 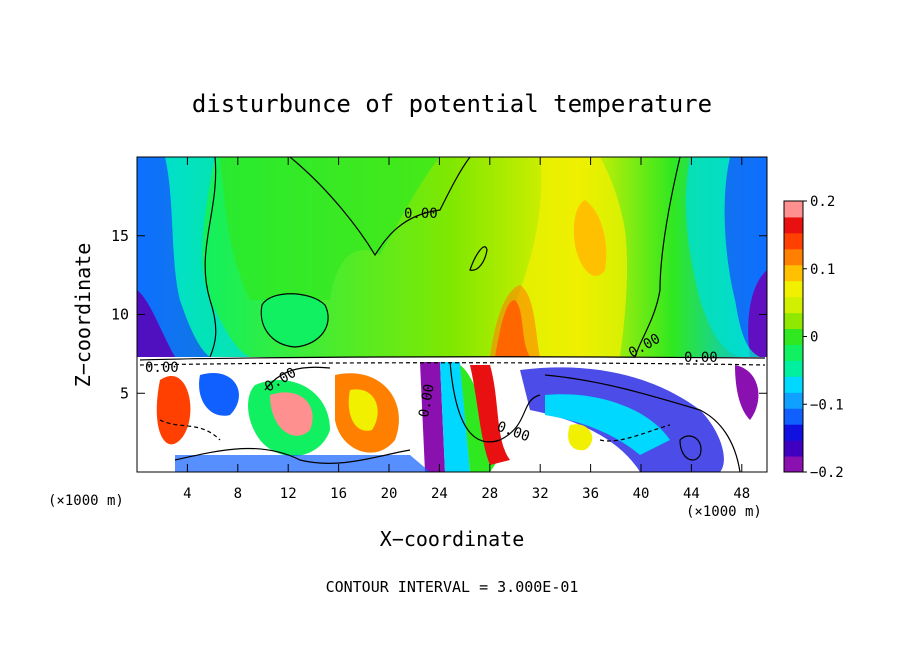 I want to click on x-tick-label: 24, so click(x=439, y=494).